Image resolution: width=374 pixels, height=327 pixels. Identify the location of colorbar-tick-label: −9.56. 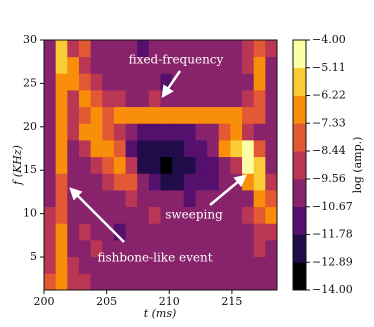
(329, 178).